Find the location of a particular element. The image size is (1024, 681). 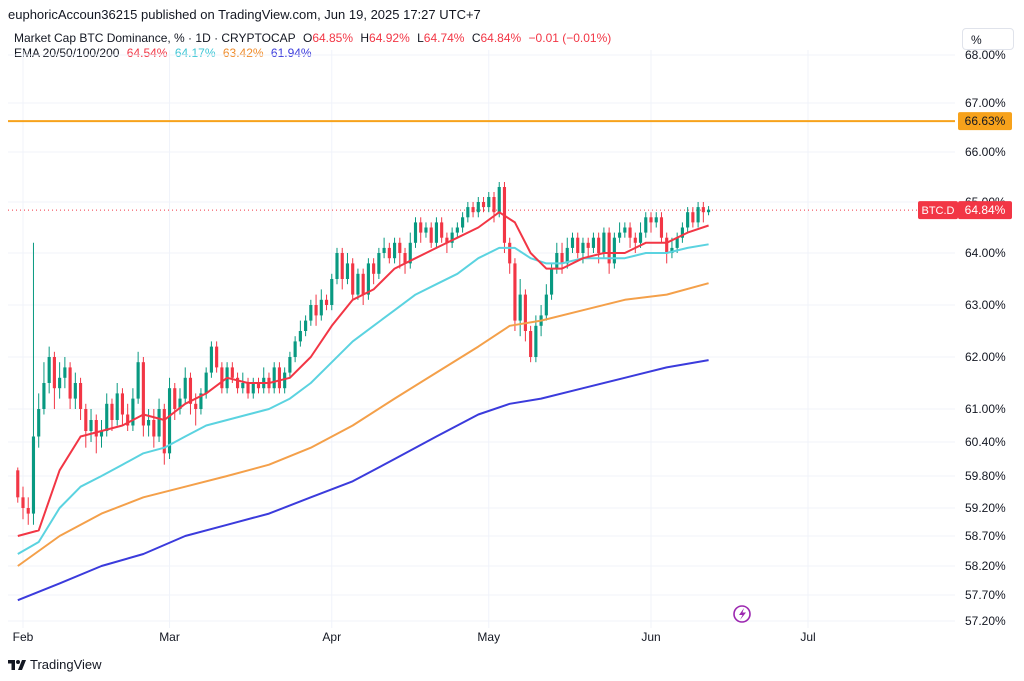

x-tick-label: Jul is located at coordinates (807, 637).